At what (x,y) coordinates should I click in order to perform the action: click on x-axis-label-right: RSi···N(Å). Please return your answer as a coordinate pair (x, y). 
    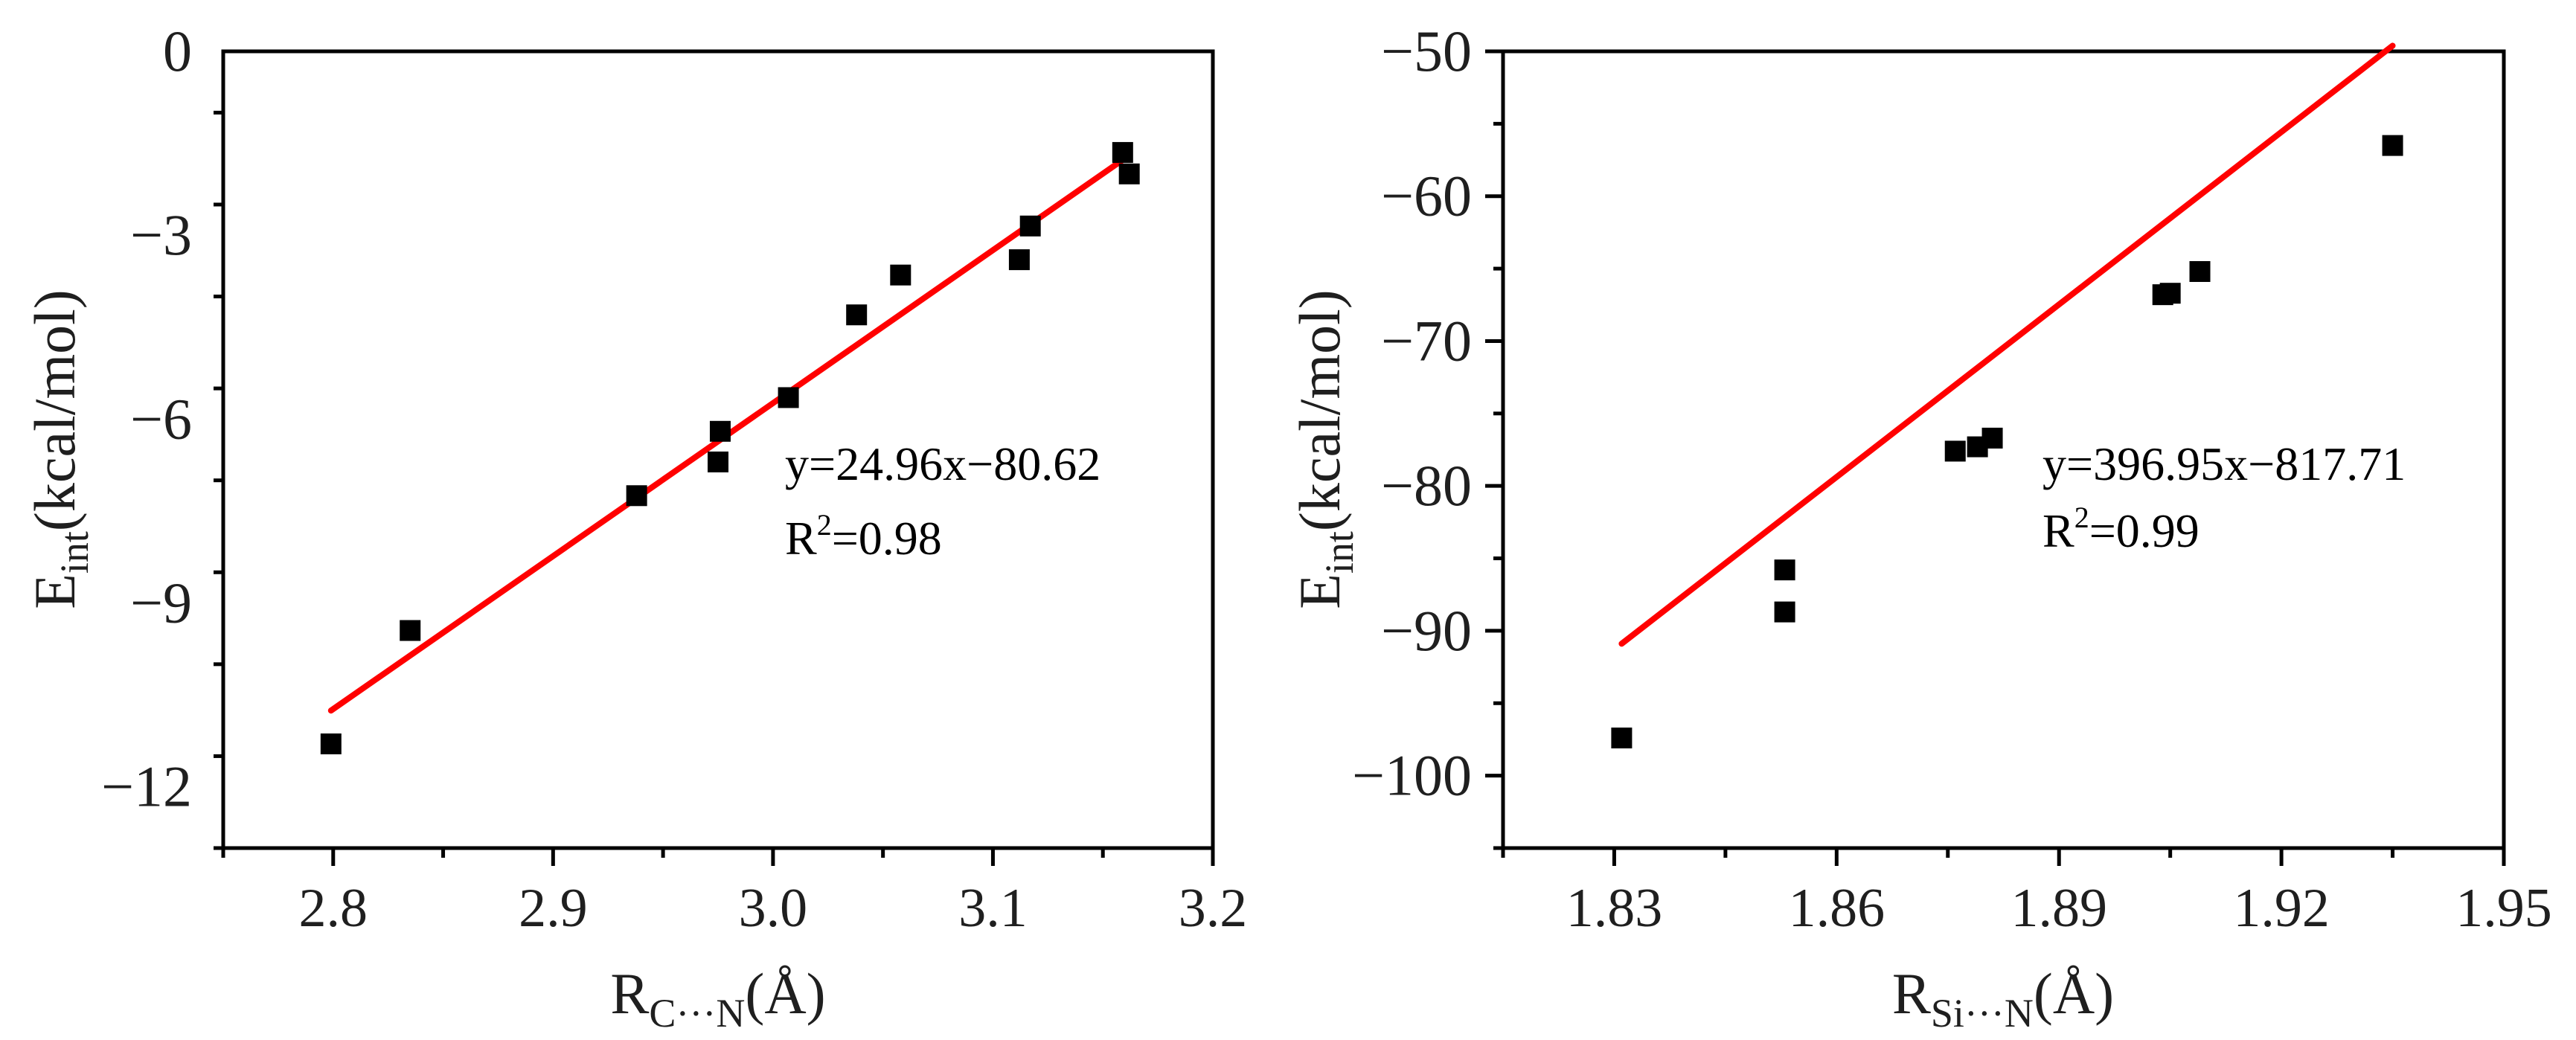
    Looking at the image, I should click on (2003, 998).